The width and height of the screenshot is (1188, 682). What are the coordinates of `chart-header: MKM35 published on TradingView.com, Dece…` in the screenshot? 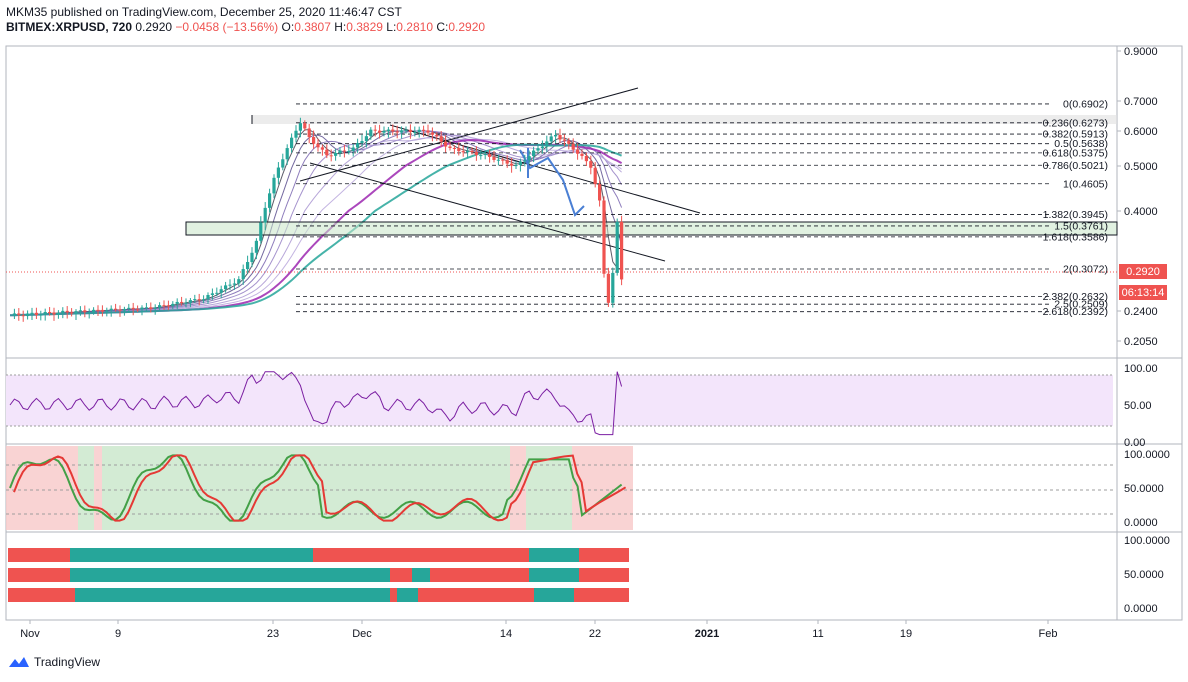 It's located at (245, 20).